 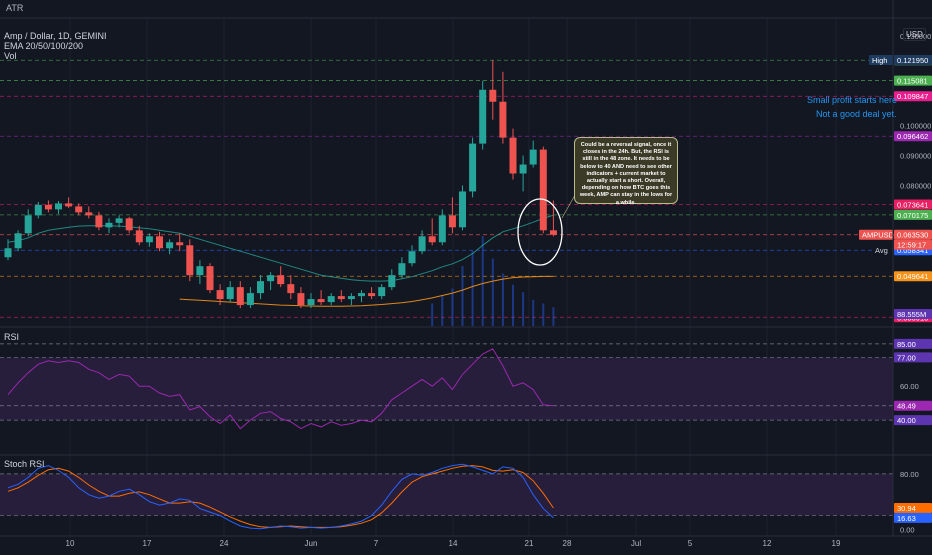 I want to click on deal-label: Not a good deal yet., so click(x=856, y=114).